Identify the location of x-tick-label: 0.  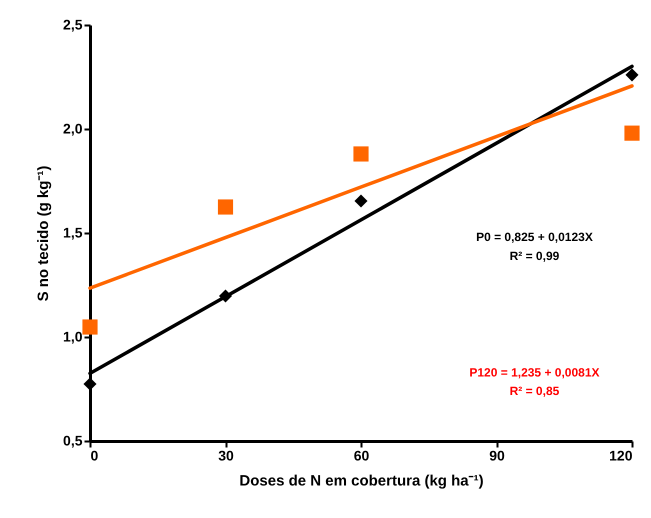
(94, 456).